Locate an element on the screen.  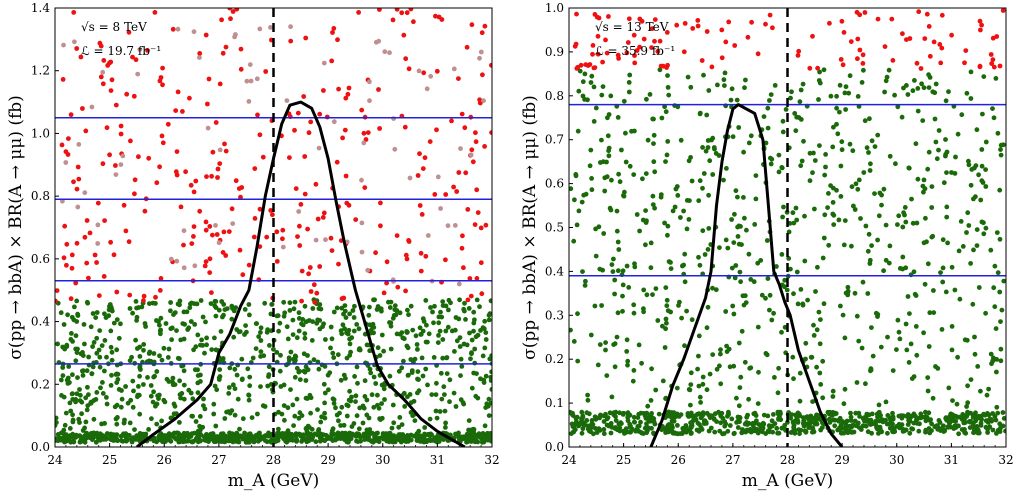
y-tick-label: 0.6 is located at coordinates (554, 184).